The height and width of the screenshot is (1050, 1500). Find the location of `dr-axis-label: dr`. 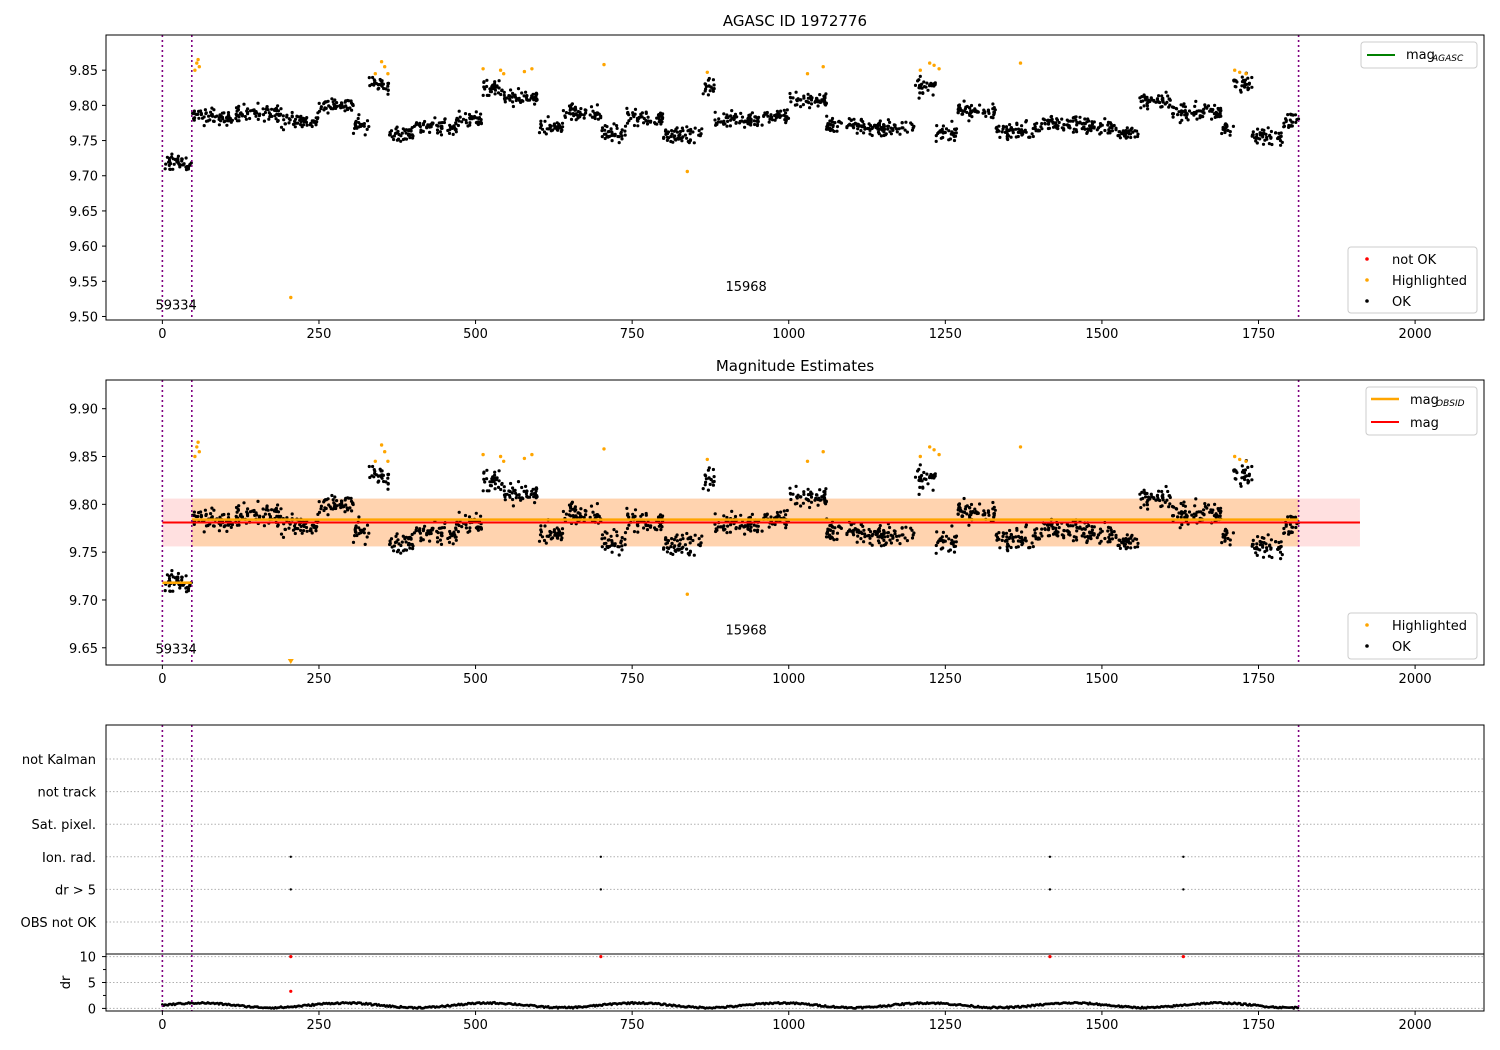

dr-axis-label: dr is located at coordinates (66, 982).